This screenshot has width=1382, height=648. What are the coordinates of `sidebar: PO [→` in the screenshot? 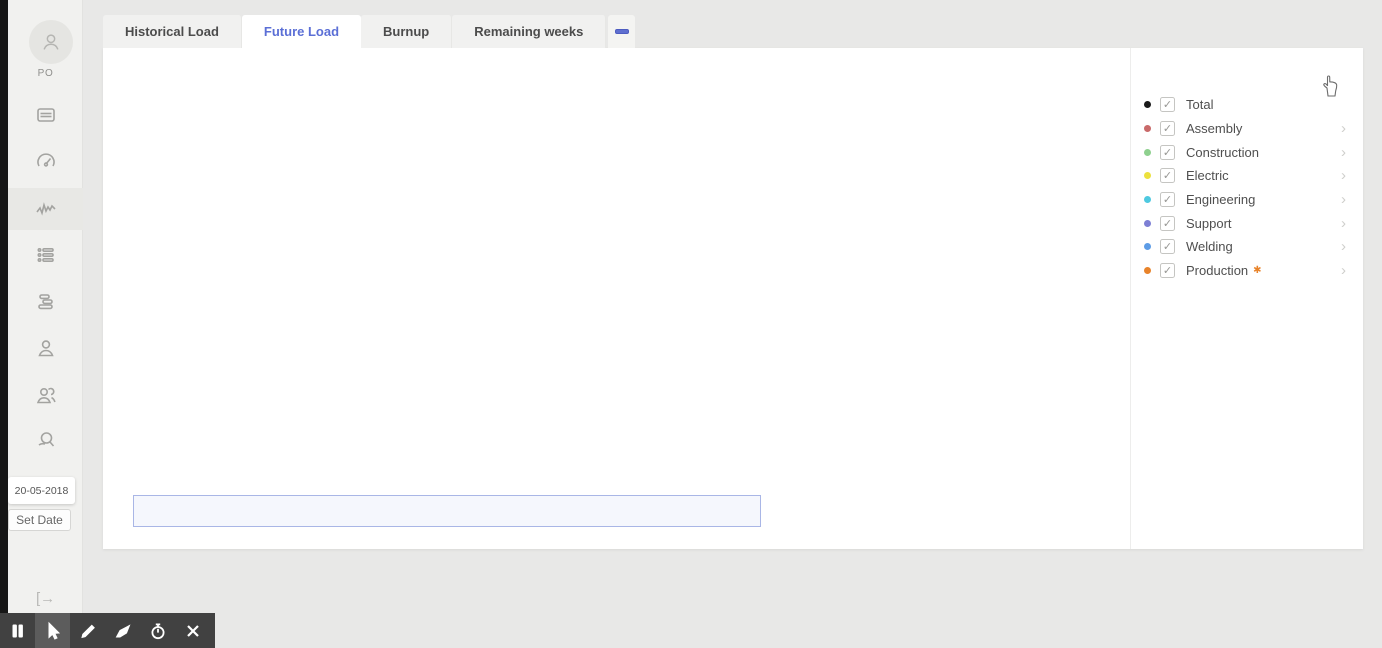 It's located at (45, 324).